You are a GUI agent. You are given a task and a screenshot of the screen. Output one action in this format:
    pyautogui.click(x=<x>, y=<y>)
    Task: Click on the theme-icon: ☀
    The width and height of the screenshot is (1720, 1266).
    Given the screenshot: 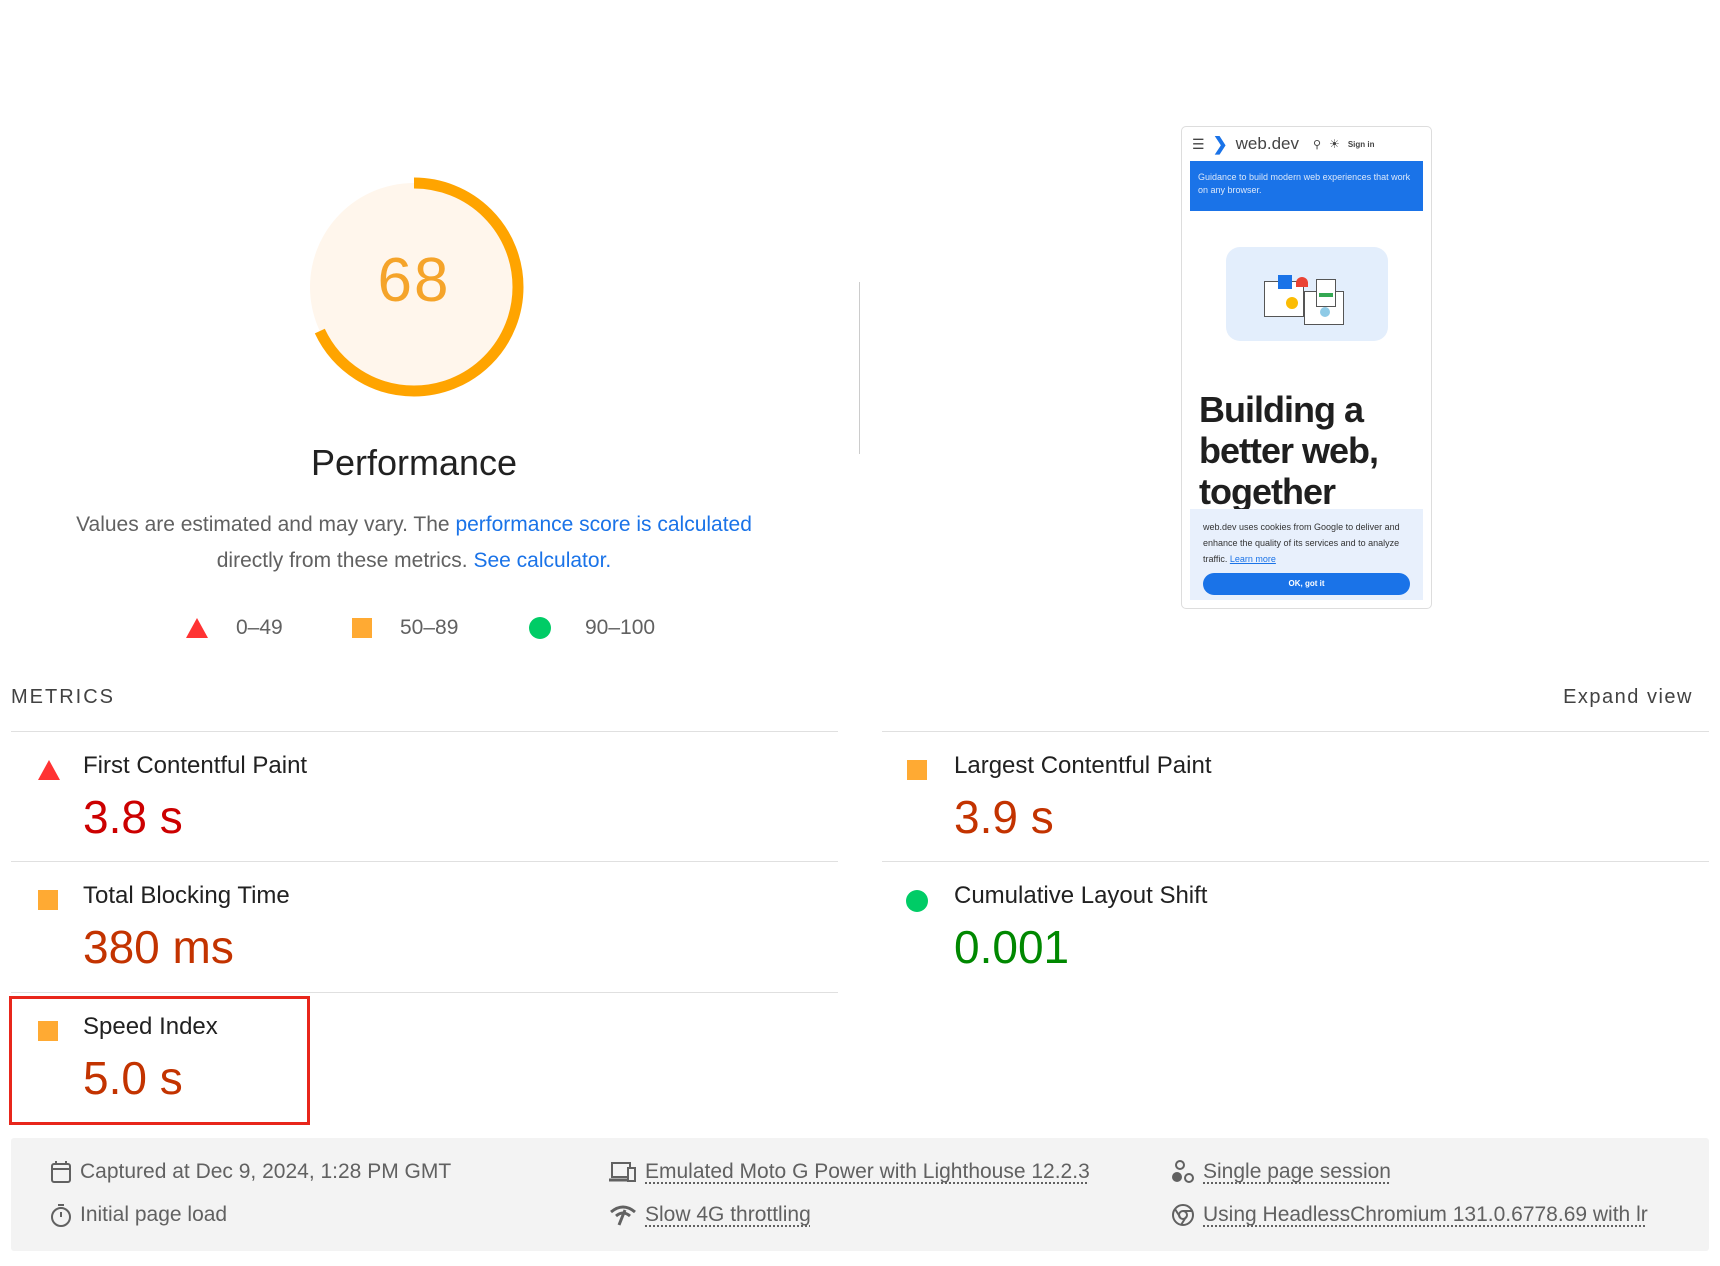 What is the action you would take?
    pyautogui.click(x=1334, y=144)
    